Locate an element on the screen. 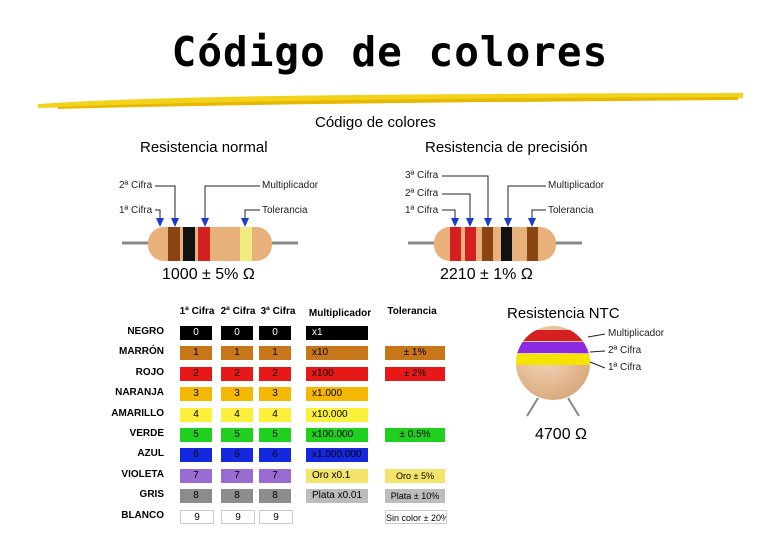  digit3-cell: 5 is located at coordinates (275, 435).